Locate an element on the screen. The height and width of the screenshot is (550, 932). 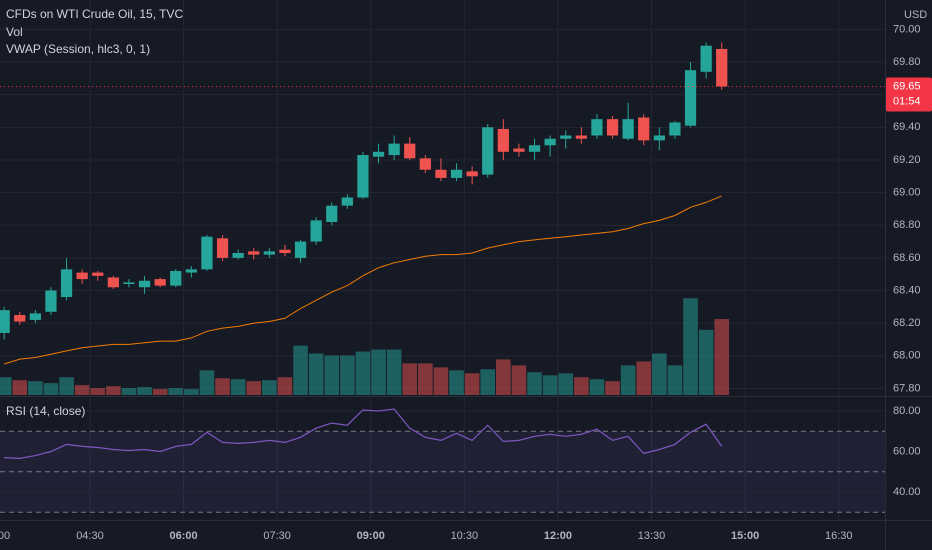
x-tick-label: 07:30 is located at coordinates (277, 536).